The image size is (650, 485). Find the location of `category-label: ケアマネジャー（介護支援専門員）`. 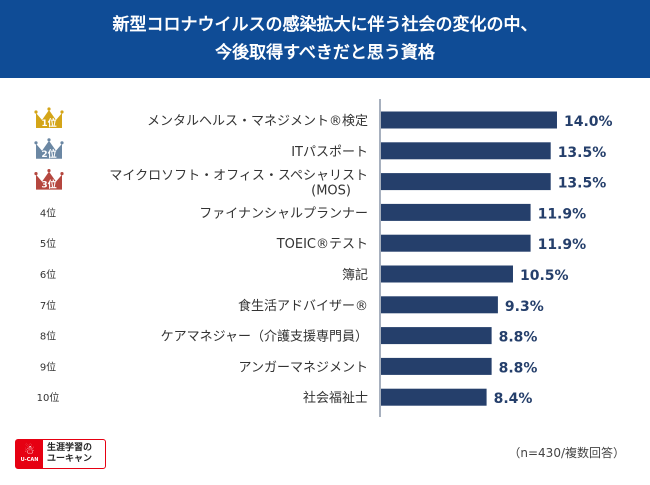

category-label: ケアマネジャー（介護支援専門員） is located at coordinates (264, 337).